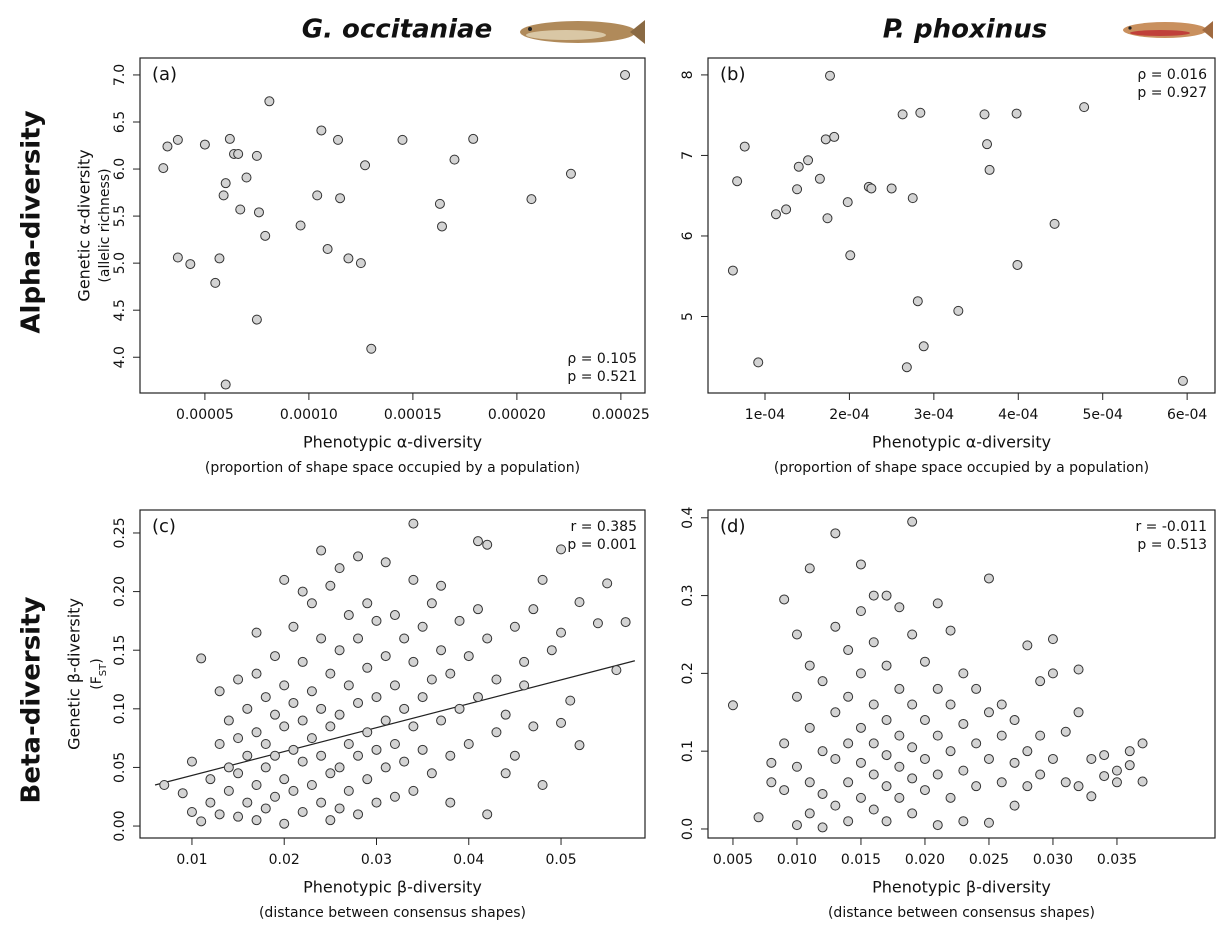  Describe the element at coordinates (105, 225) in the screenshot. I see `y-axis-subtitle-part: (allelic richness)` at that location.